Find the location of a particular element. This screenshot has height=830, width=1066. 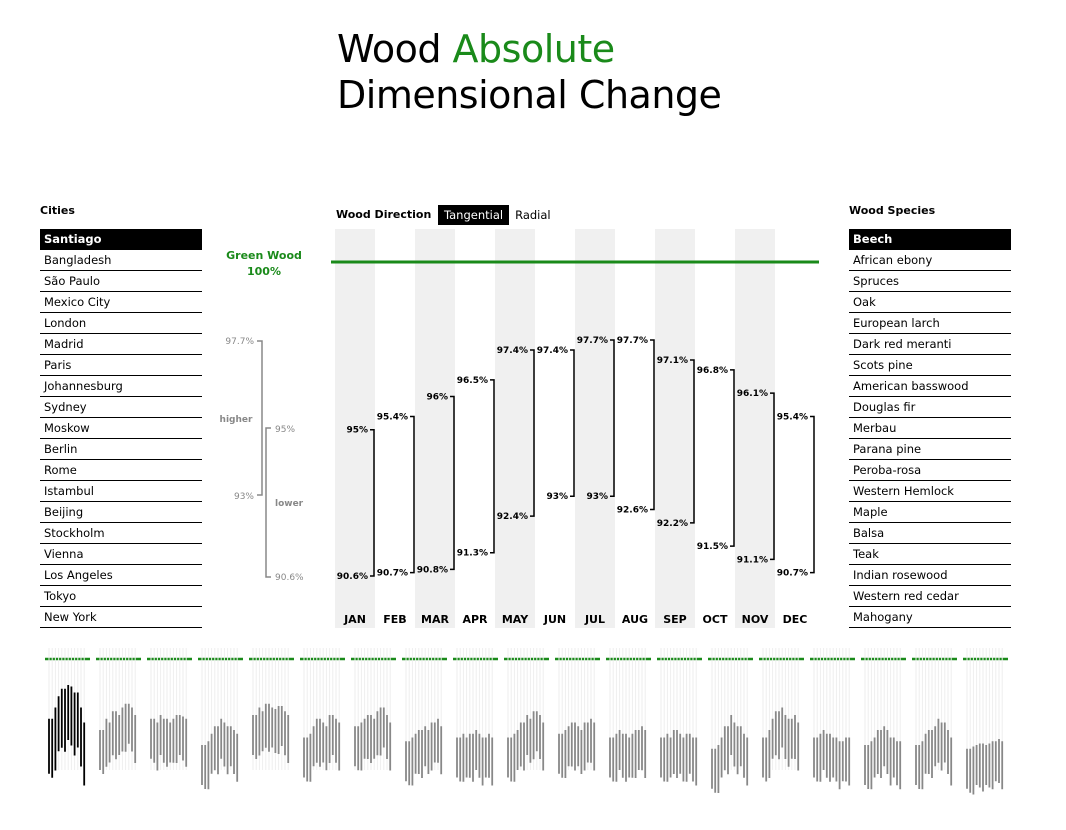

city-item: Rome is located at coordinates (121, 470).